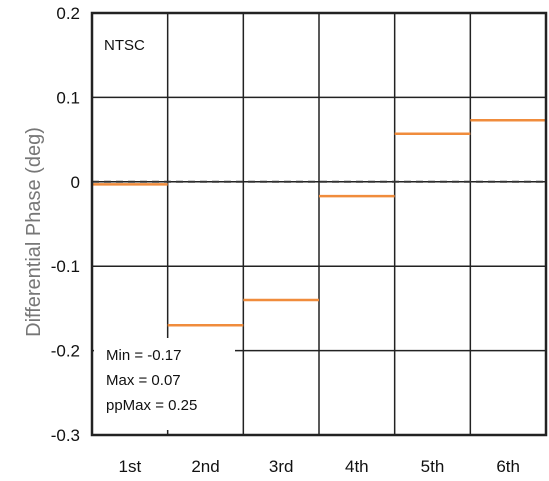  What do you see at coordinates (124, 45) in the screenshot?
I see `series-label: NTSC` at bounding box center [124, 45].